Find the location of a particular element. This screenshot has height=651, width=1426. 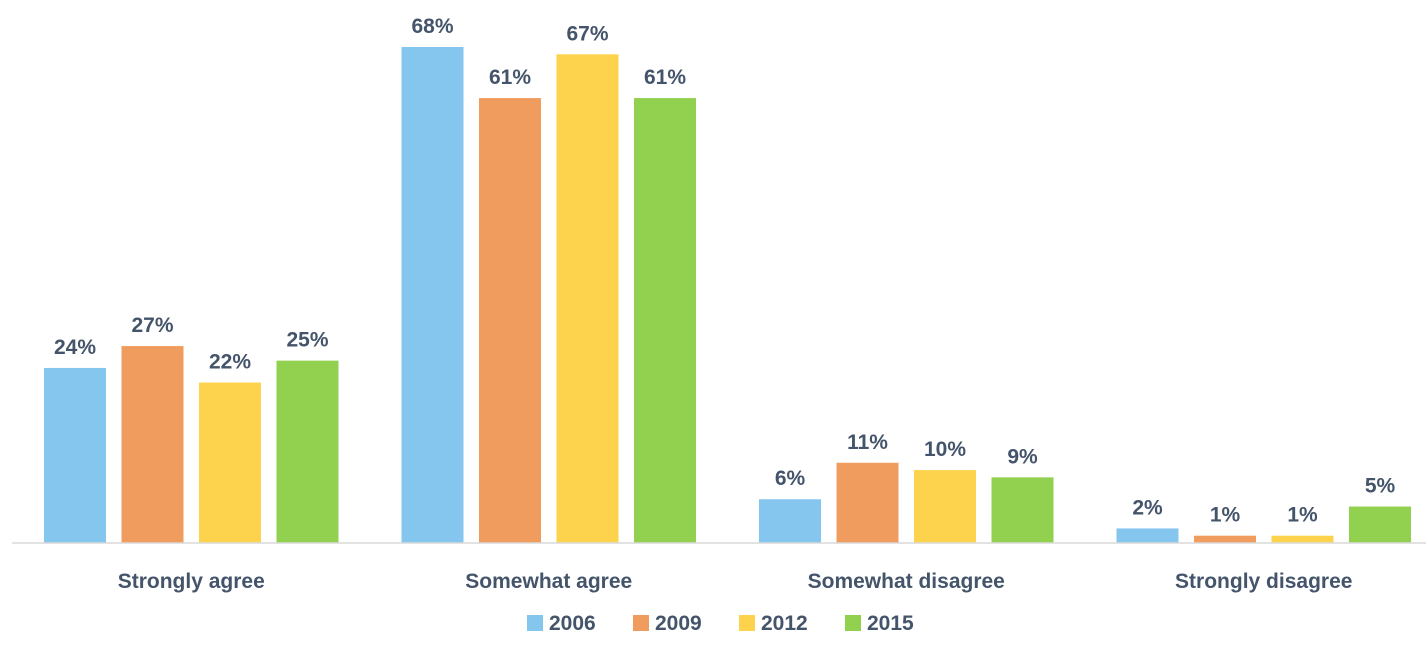

bar-somewhat-agree-2006 is located at coordinates (432, 295).